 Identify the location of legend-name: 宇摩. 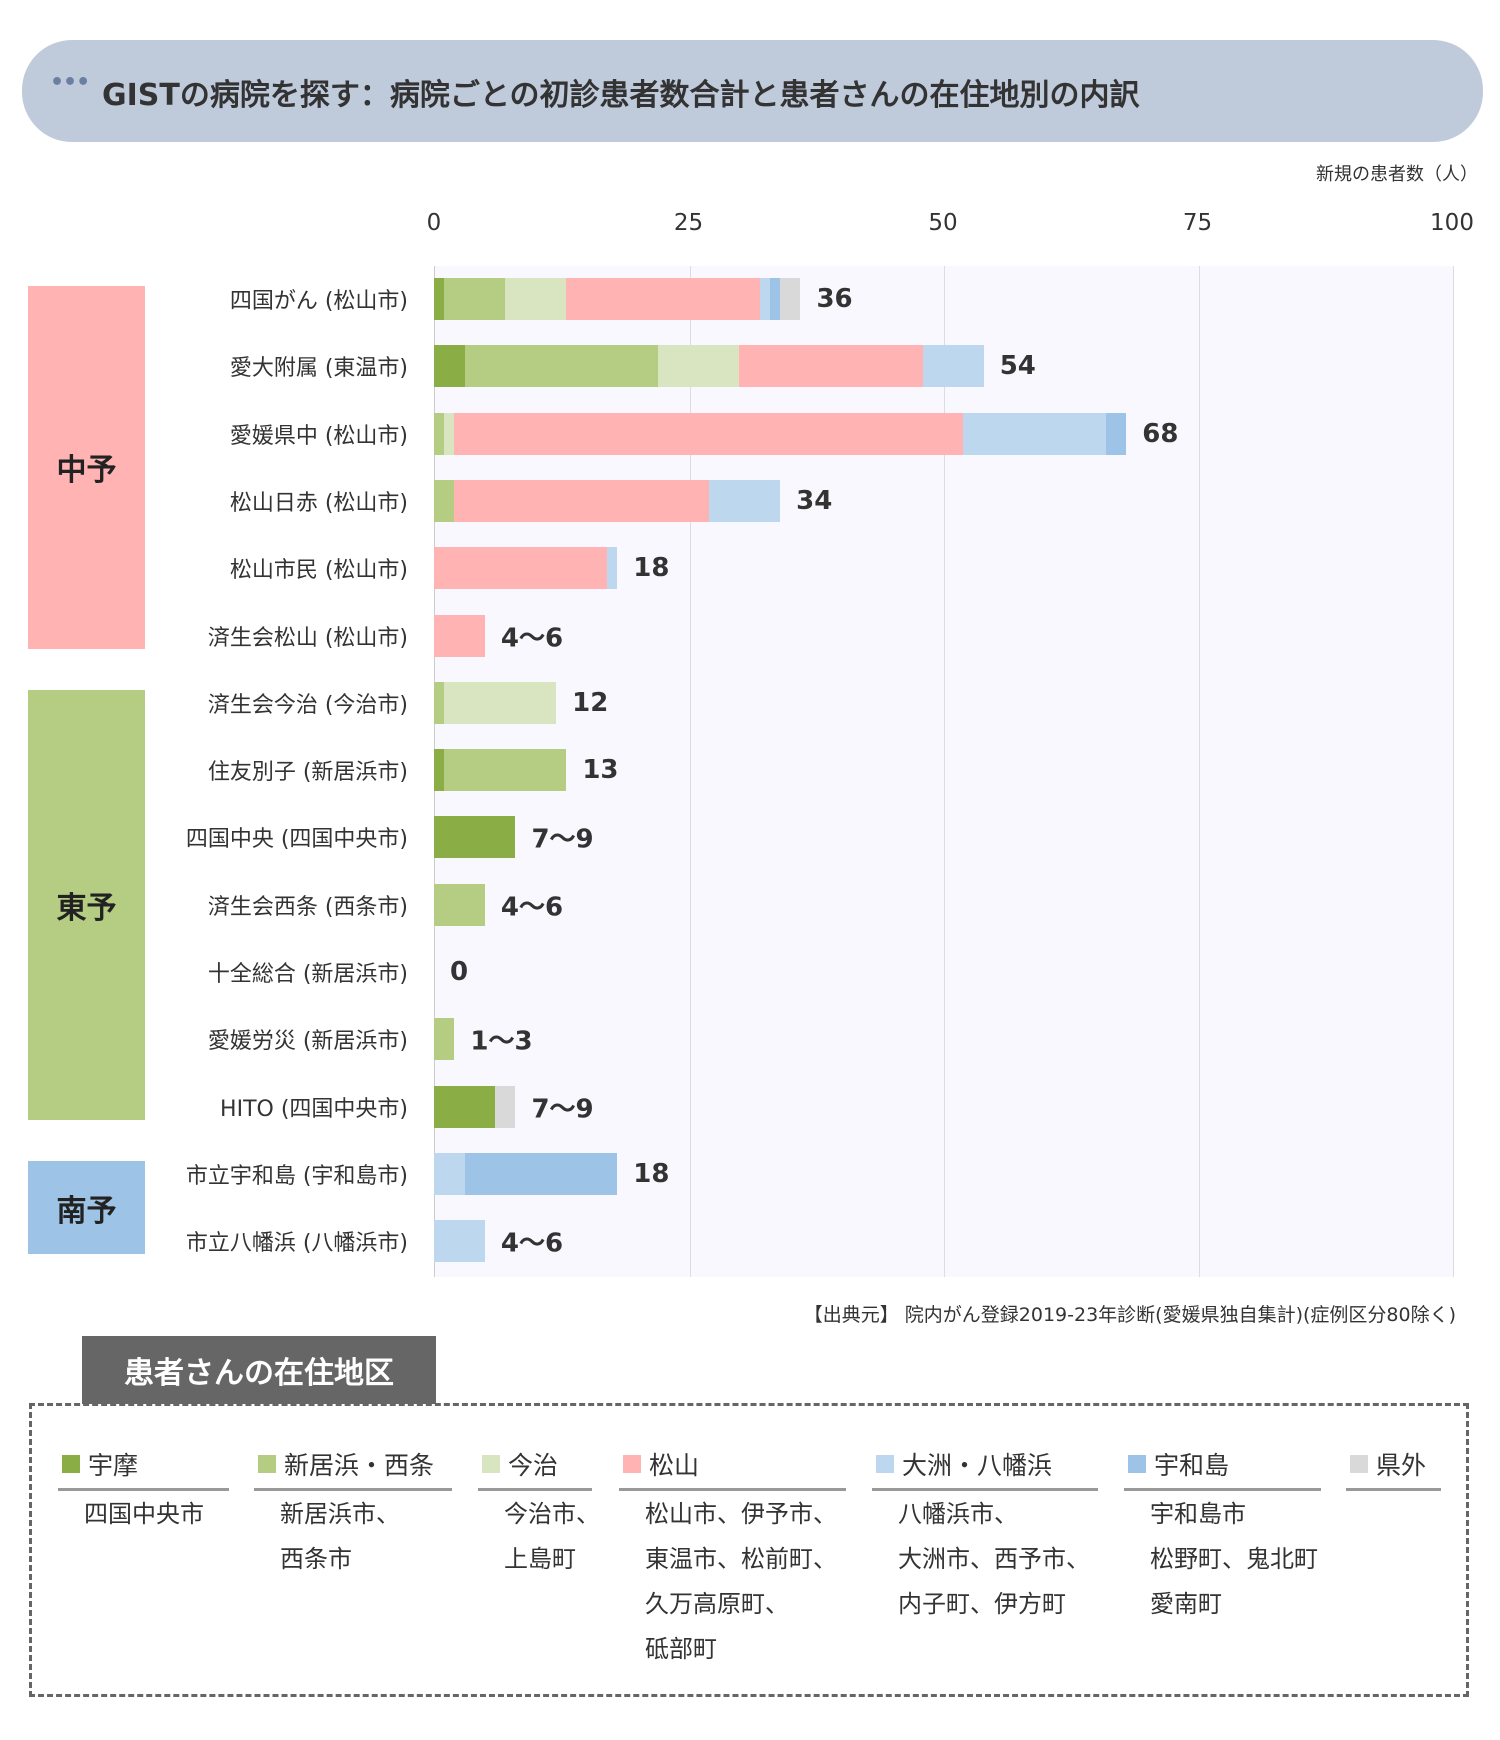
(113, 1465).